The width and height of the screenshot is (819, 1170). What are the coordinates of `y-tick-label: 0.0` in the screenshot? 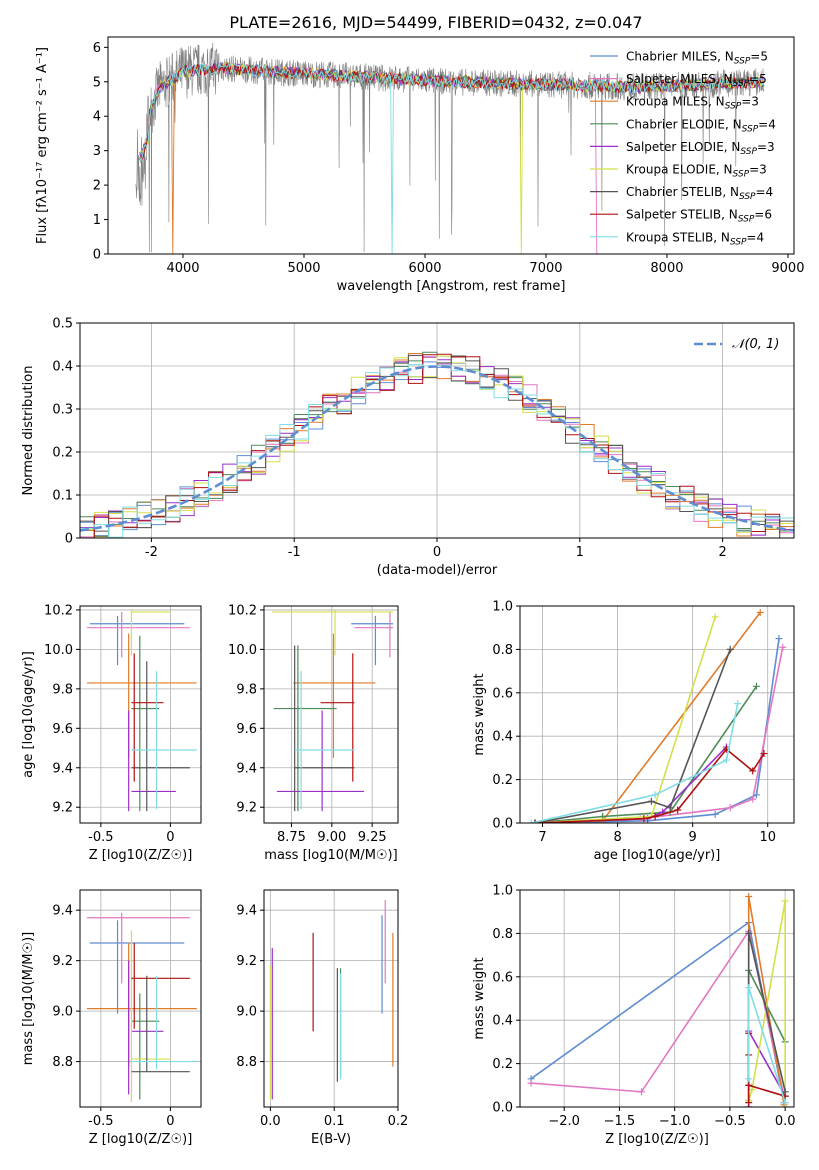 It's located at (502, 1108).